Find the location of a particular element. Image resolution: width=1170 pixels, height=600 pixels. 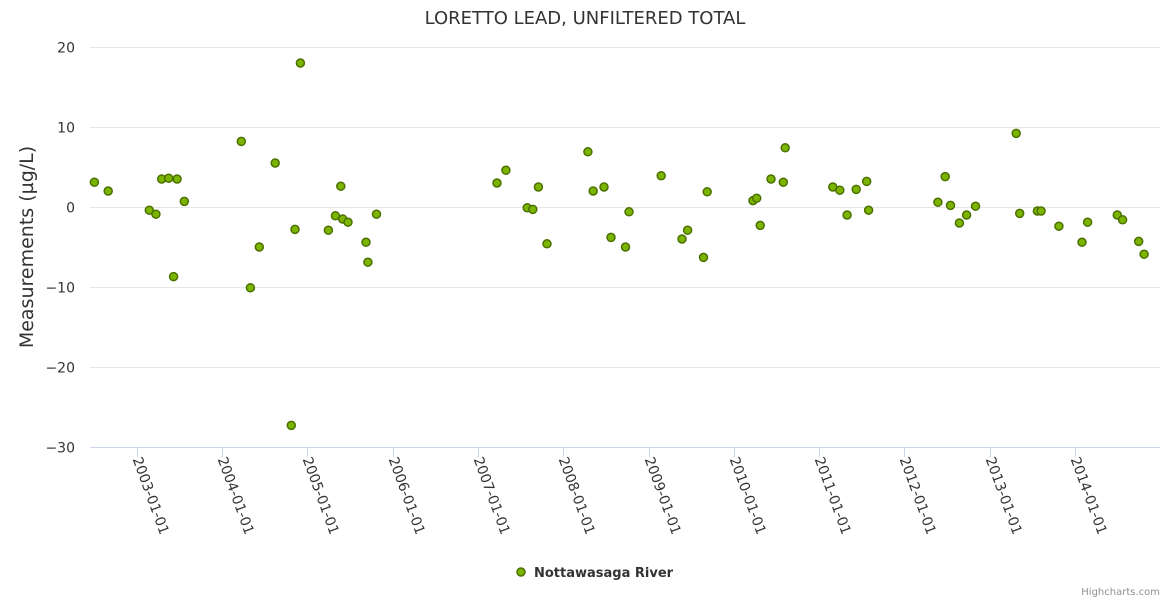

credits-link: Highcharts.com is located at coordinates (1120, 592).